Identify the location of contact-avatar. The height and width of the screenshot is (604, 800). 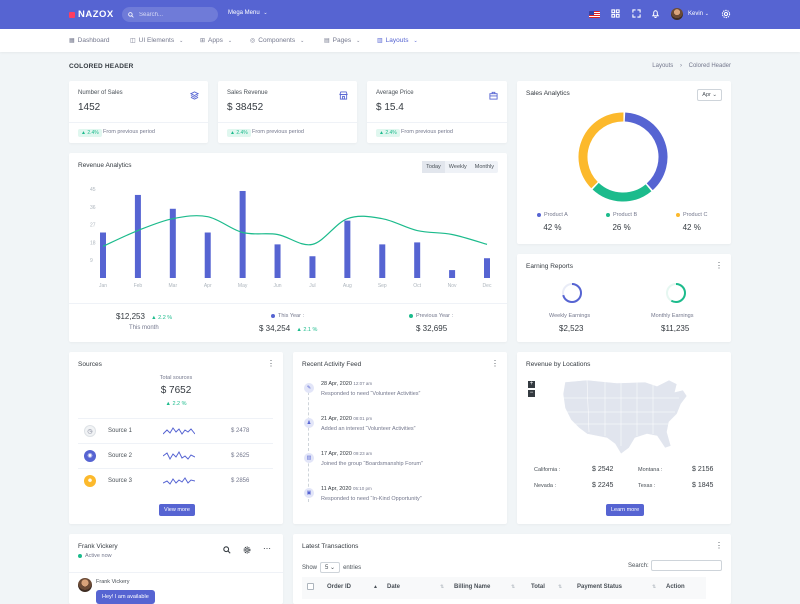
(85, 585).